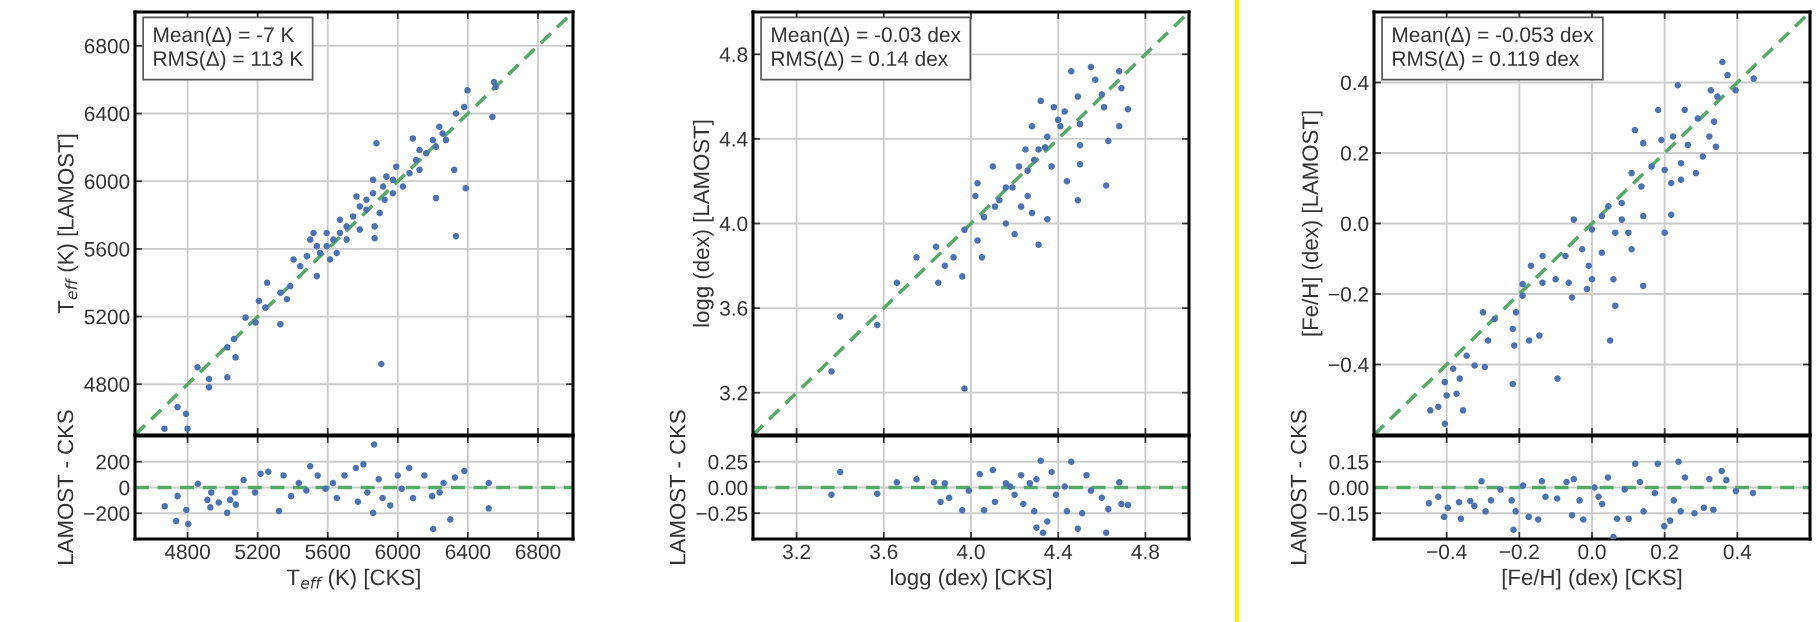  What do you see at coordinates (884, 552) in the screenshot?
I see `x-tick-label: 3.6` at bounding box center [884, 552].